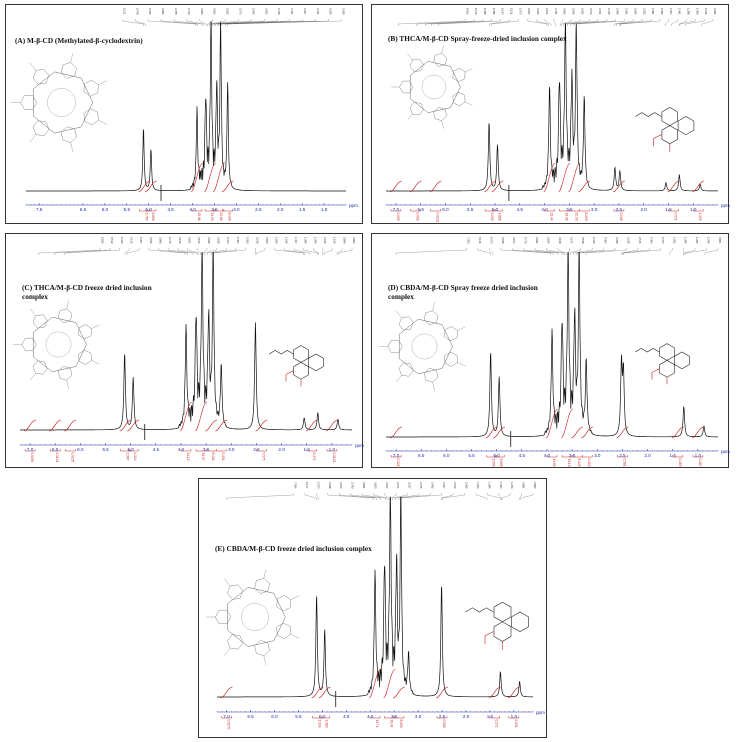 Image resolution: width=737 pixels, height=742 pixels. What do you see at coordinates (503, 11) in the screenshot?
I see `peak-list-label: 6.147` at bounding box center [503, 11].